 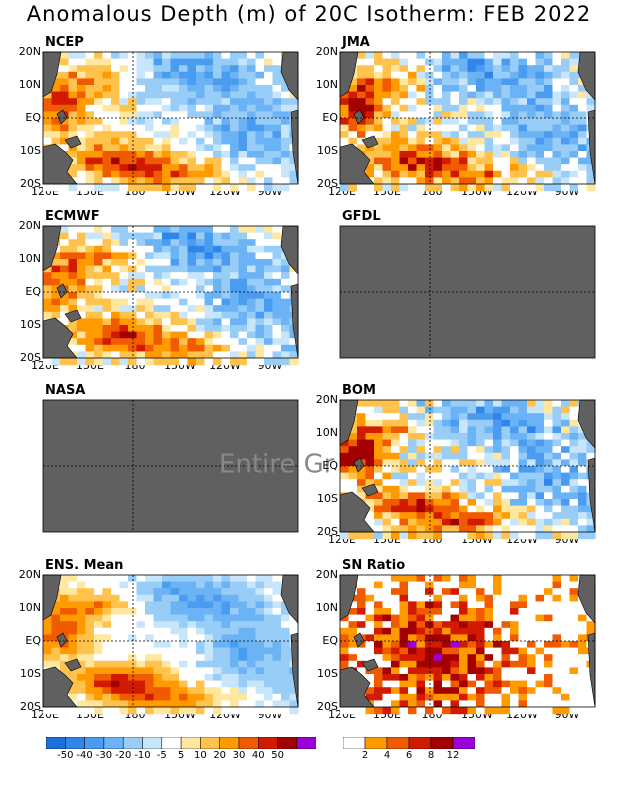 What do you see at coordinates (64, 42) in the screenshot?
I see `panel-label: NCEP` at bounding box center [64, 42].